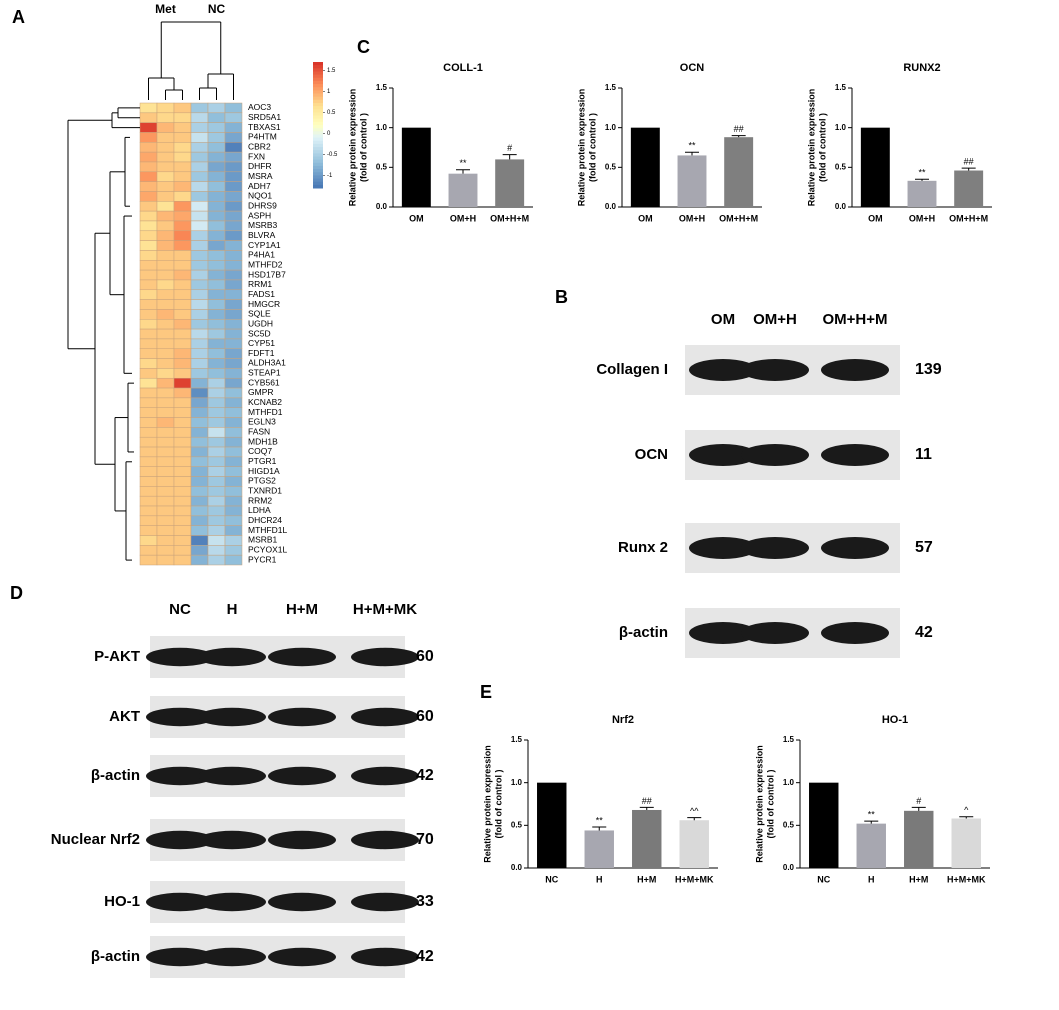  Describe the element at coordinates (180, 609) in the screenshot. I see `lane-label: NC` at that location.